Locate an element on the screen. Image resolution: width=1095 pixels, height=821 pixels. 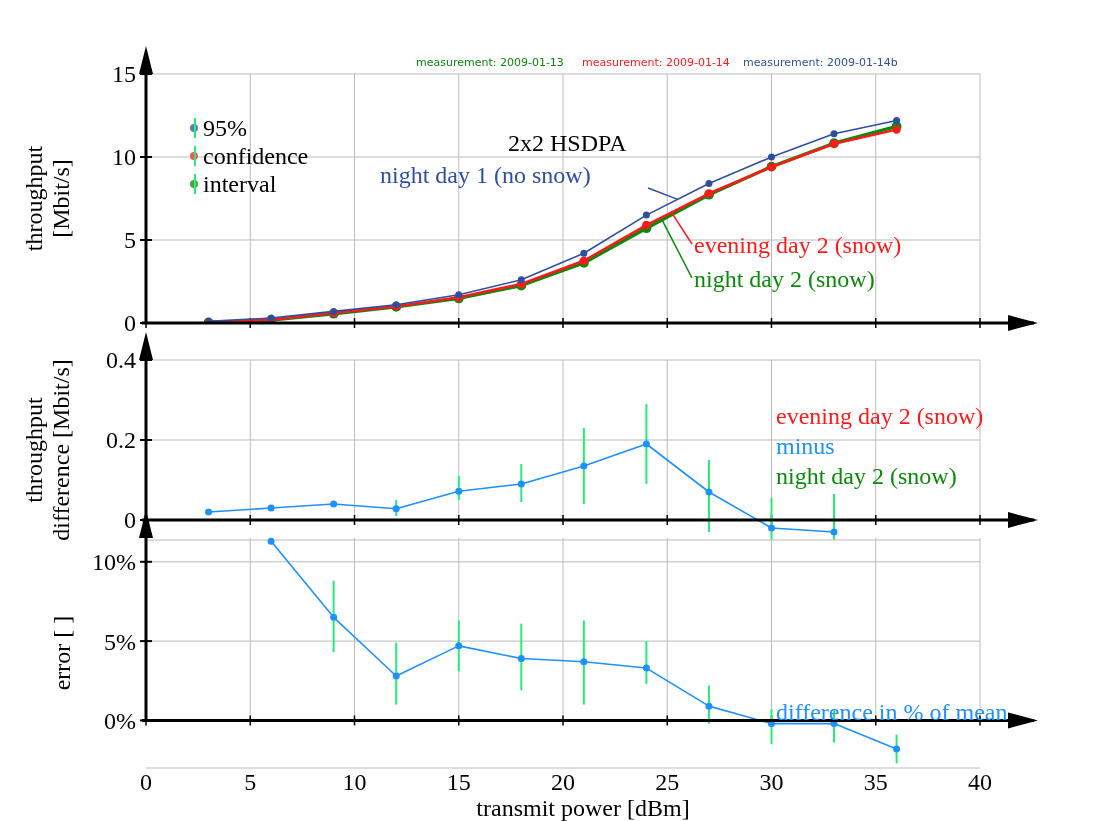
y-tick-label: 5 is located at coordinates (130, 240).